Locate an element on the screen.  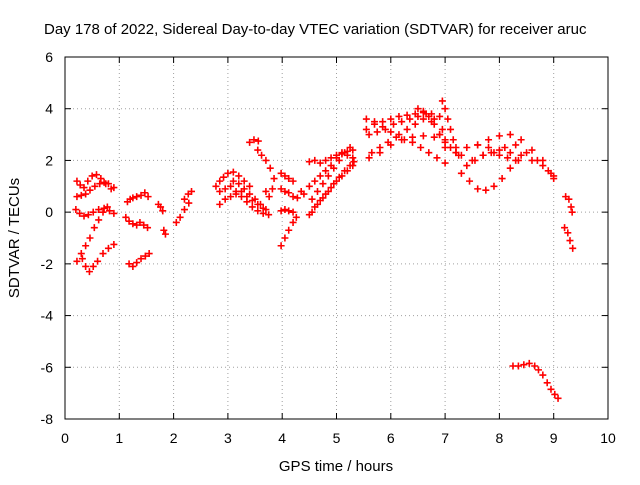
x-tick-label: 0 is located at coordinates (65, 438).